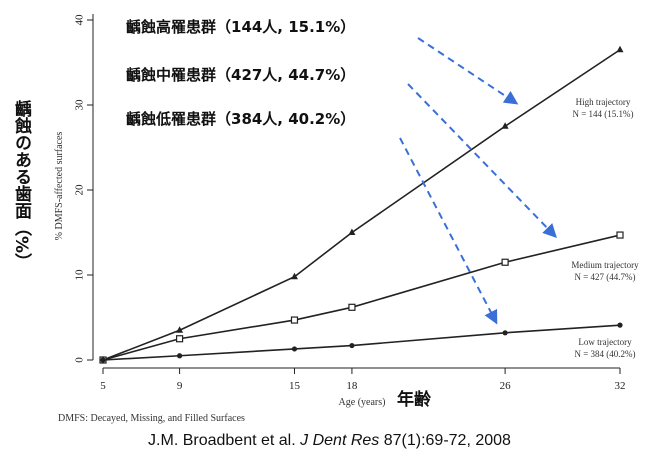 This screenshot has height=461, width=659. I want to click on series-name-3: Low trajectory, so click(605, 342).